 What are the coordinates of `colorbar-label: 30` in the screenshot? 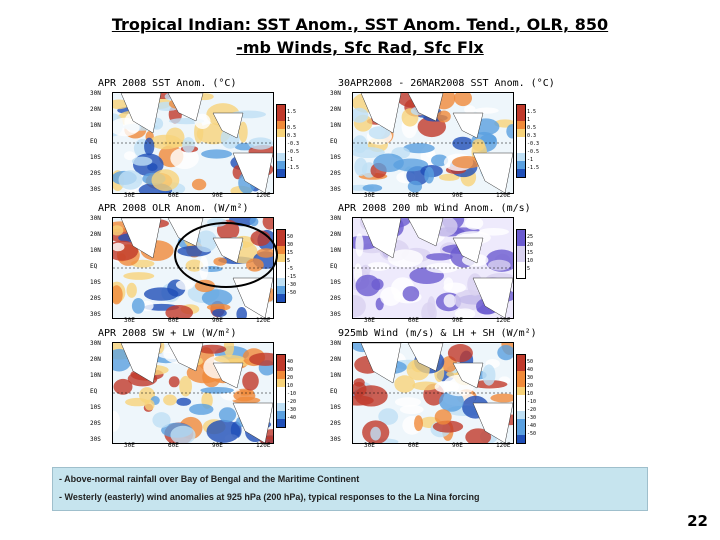 It's located at (290, 370).